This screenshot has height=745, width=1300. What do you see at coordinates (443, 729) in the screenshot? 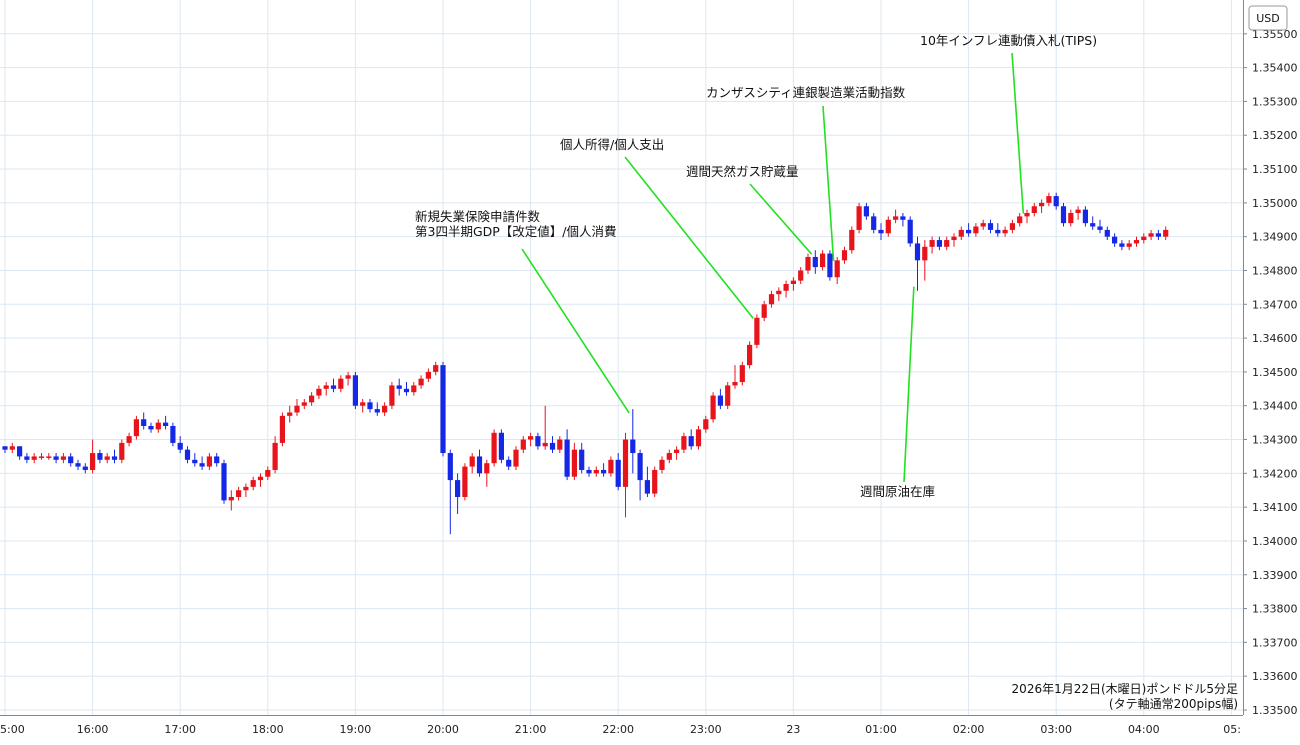
I see `x-tick-label: 20:00` at bounding box center [443, 729].